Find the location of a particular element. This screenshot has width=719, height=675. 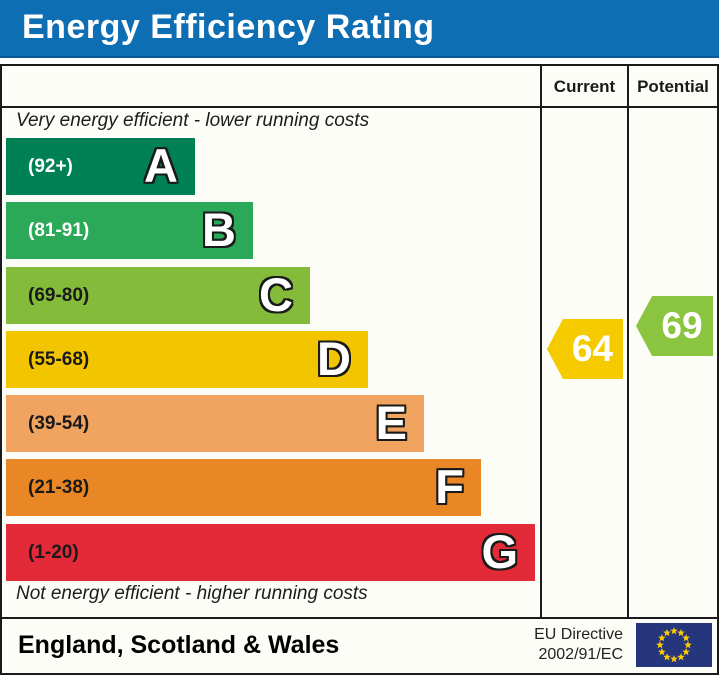

current-rating-value: 64 is located at coordinates (592, 348).